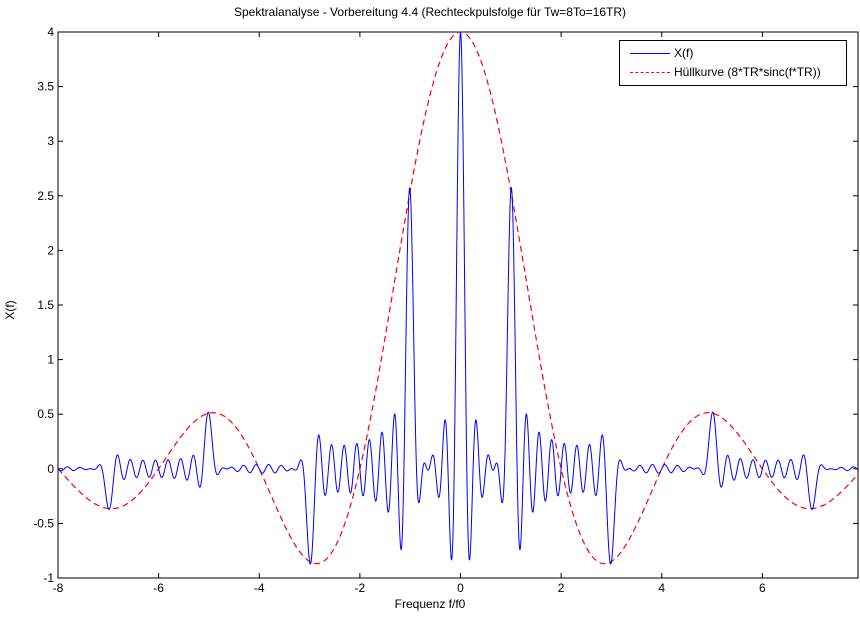  I want to click on y-tick-label: -1, so click(48, 578).